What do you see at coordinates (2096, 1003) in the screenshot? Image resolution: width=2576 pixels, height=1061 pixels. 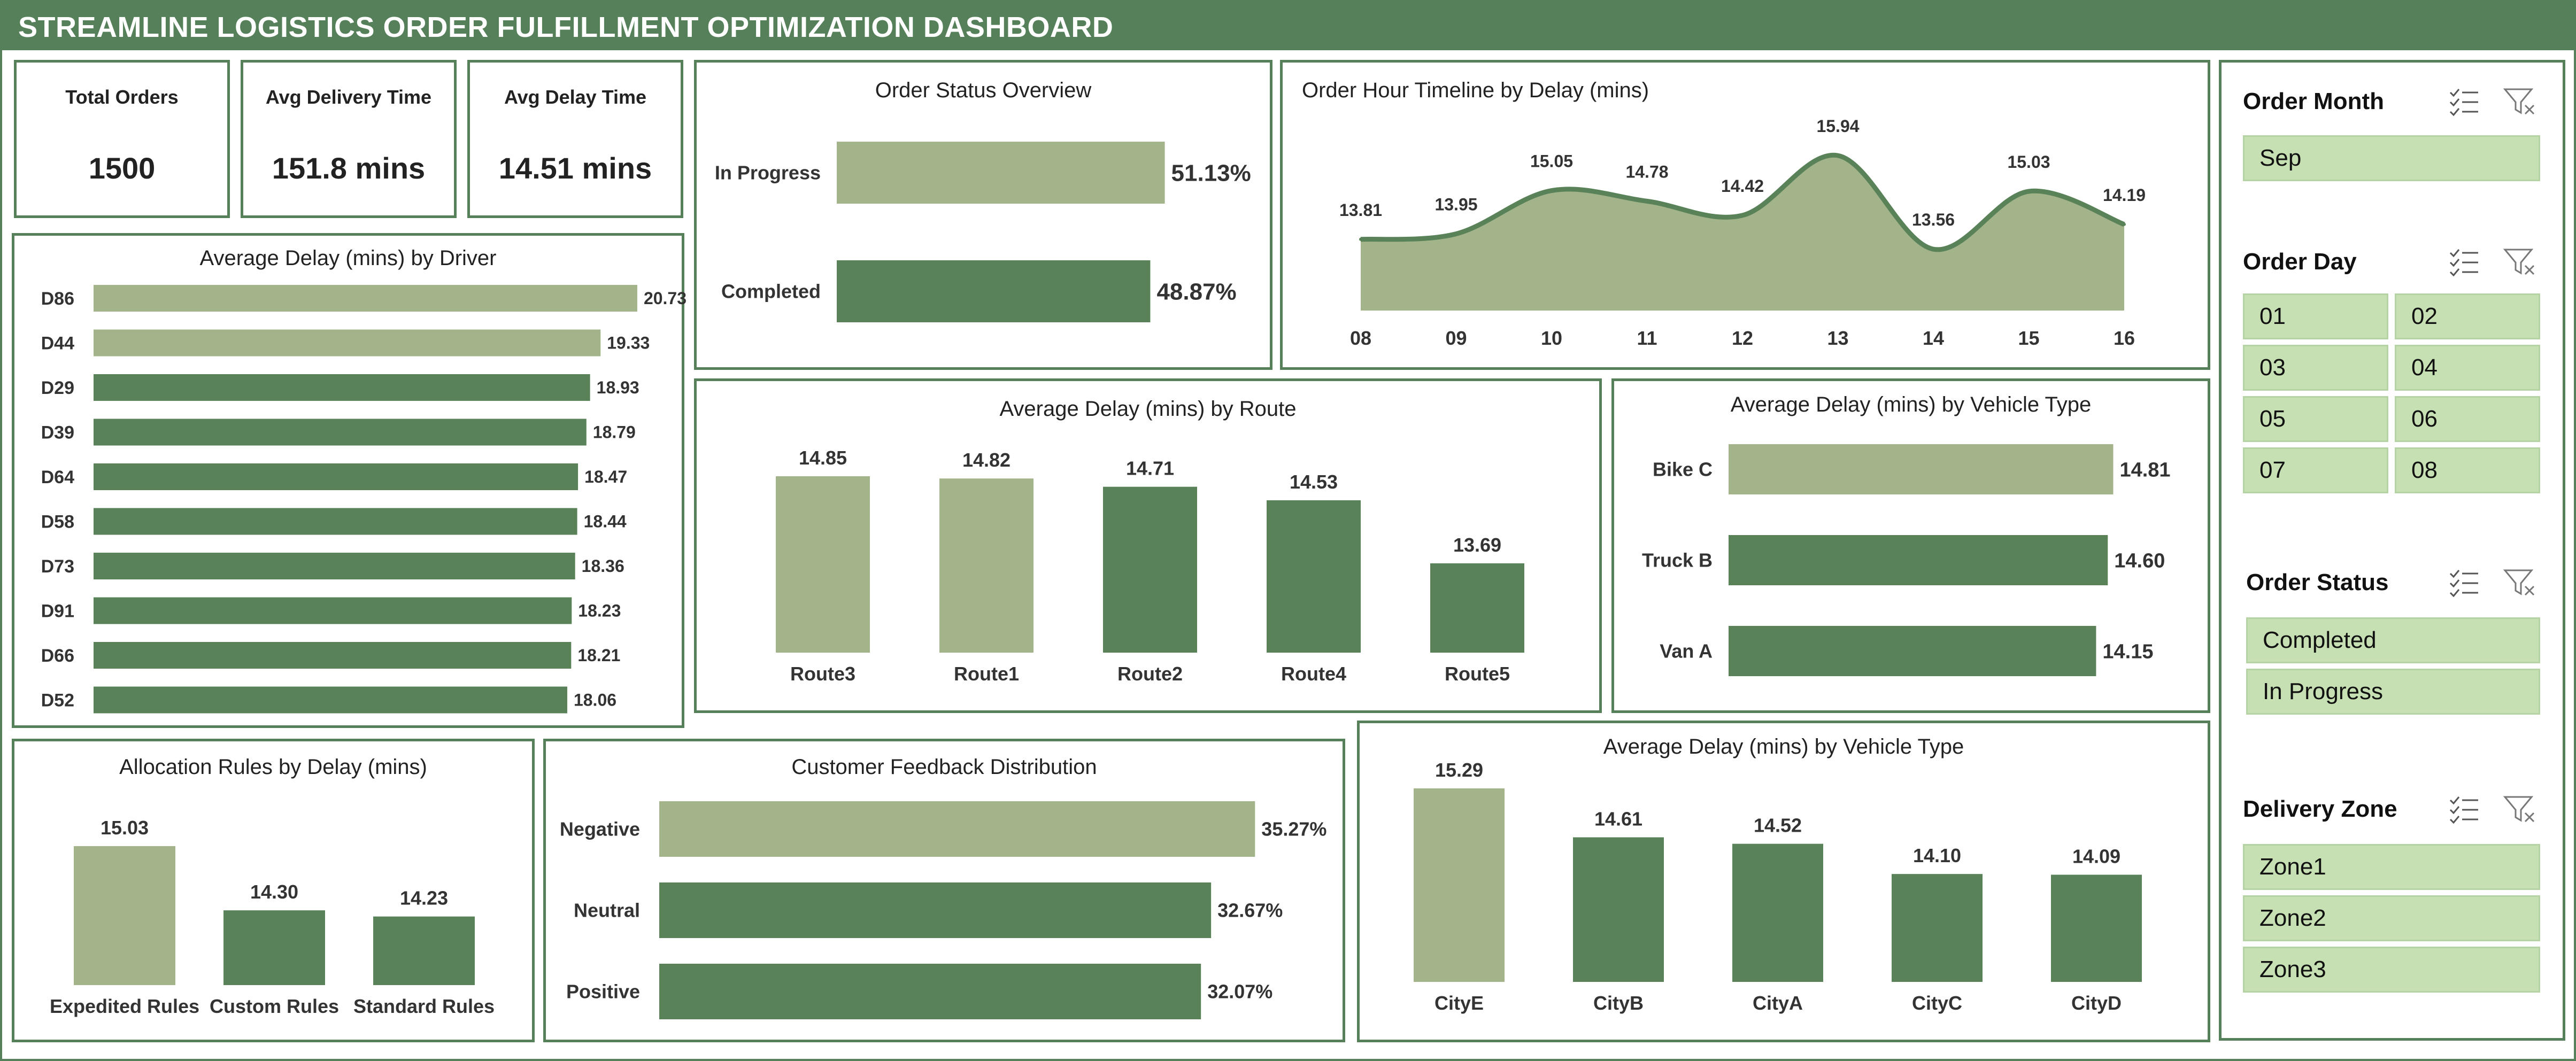 I see `category-label: CityD` at bounding box center [2096, 1003].